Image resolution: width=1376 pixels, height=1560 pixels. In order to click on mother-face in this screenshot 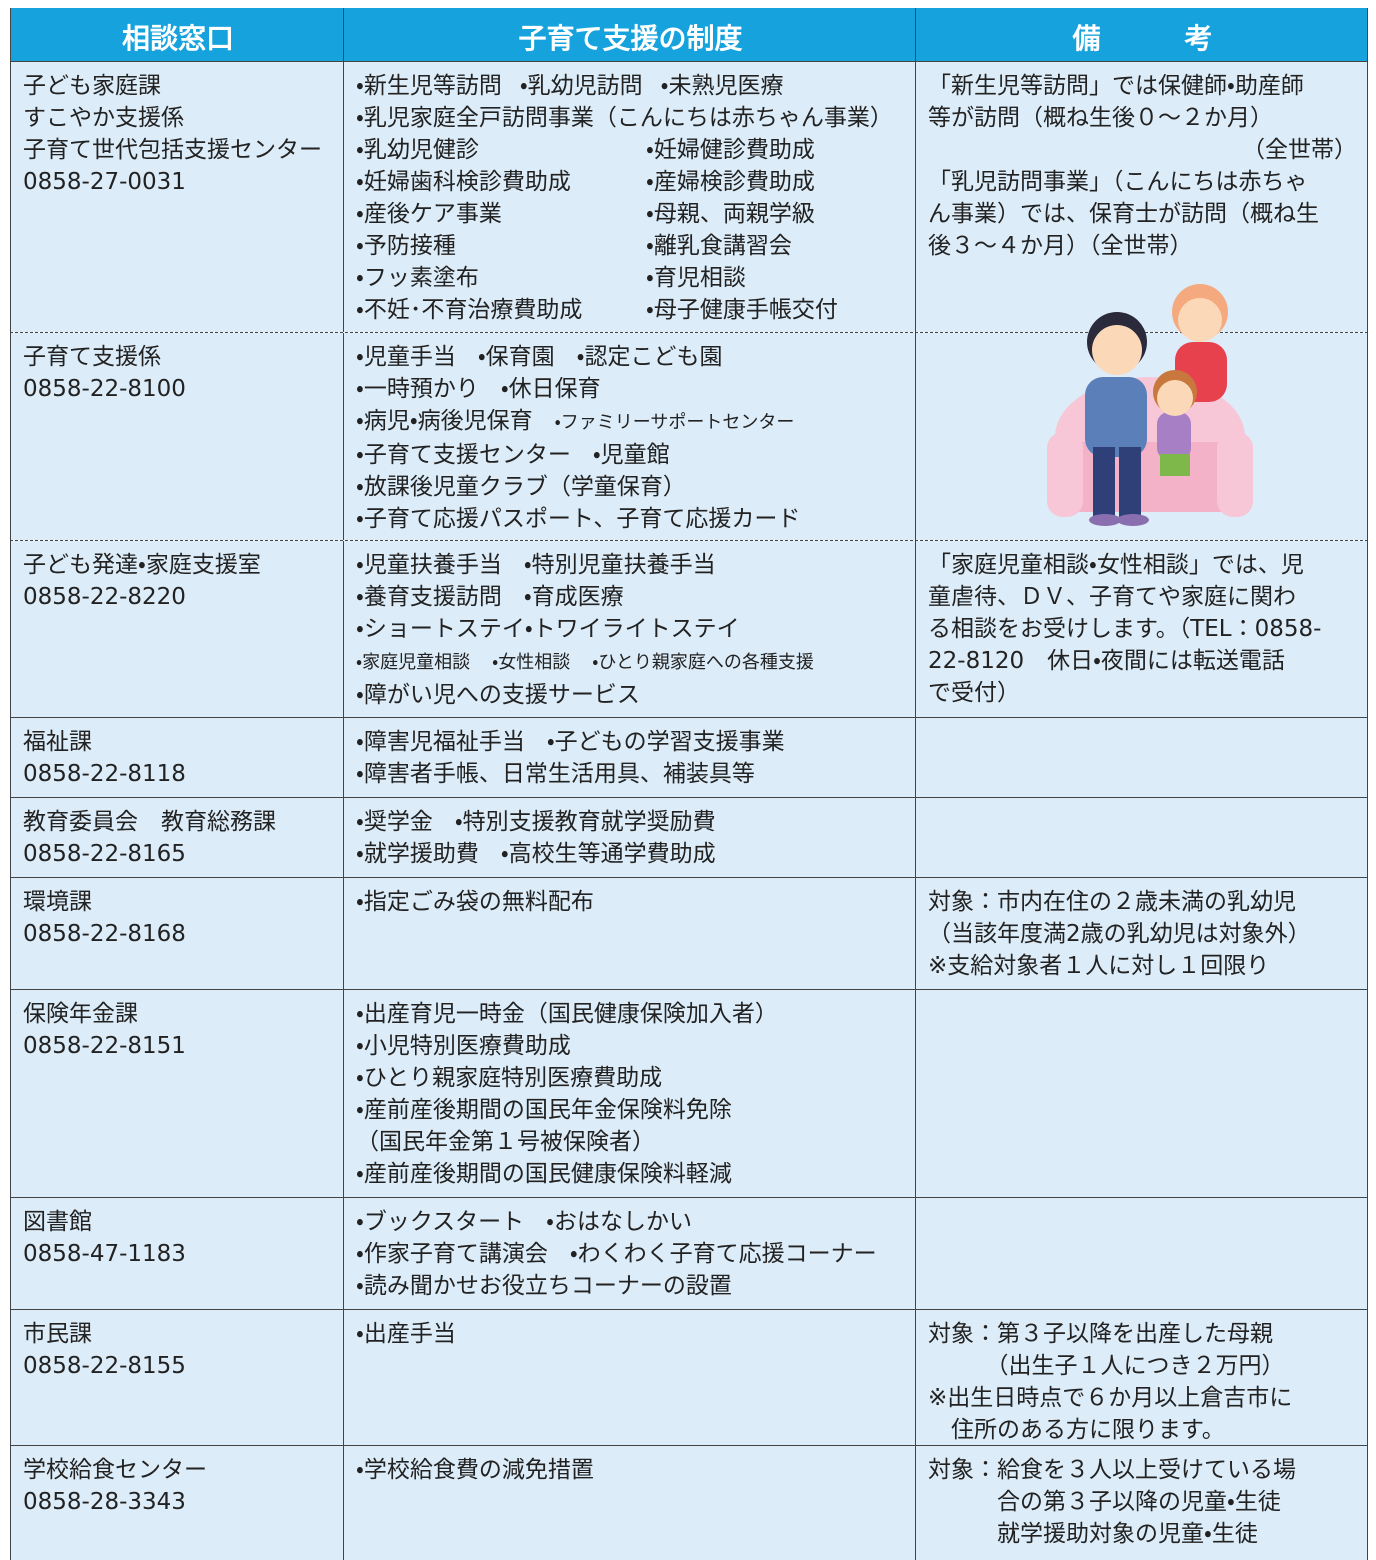, I will do `click(1200, 320)`.